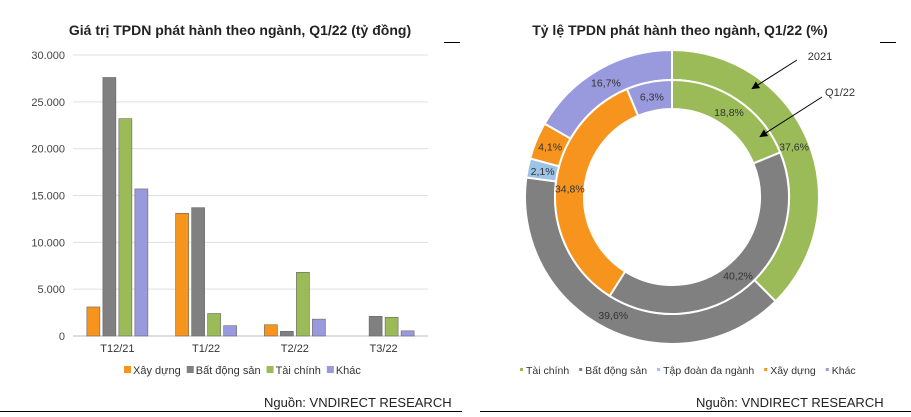  Describe the element at coordinates (820, 57) in the screenshot. I see `ring-label-outer: 2021` at that location.